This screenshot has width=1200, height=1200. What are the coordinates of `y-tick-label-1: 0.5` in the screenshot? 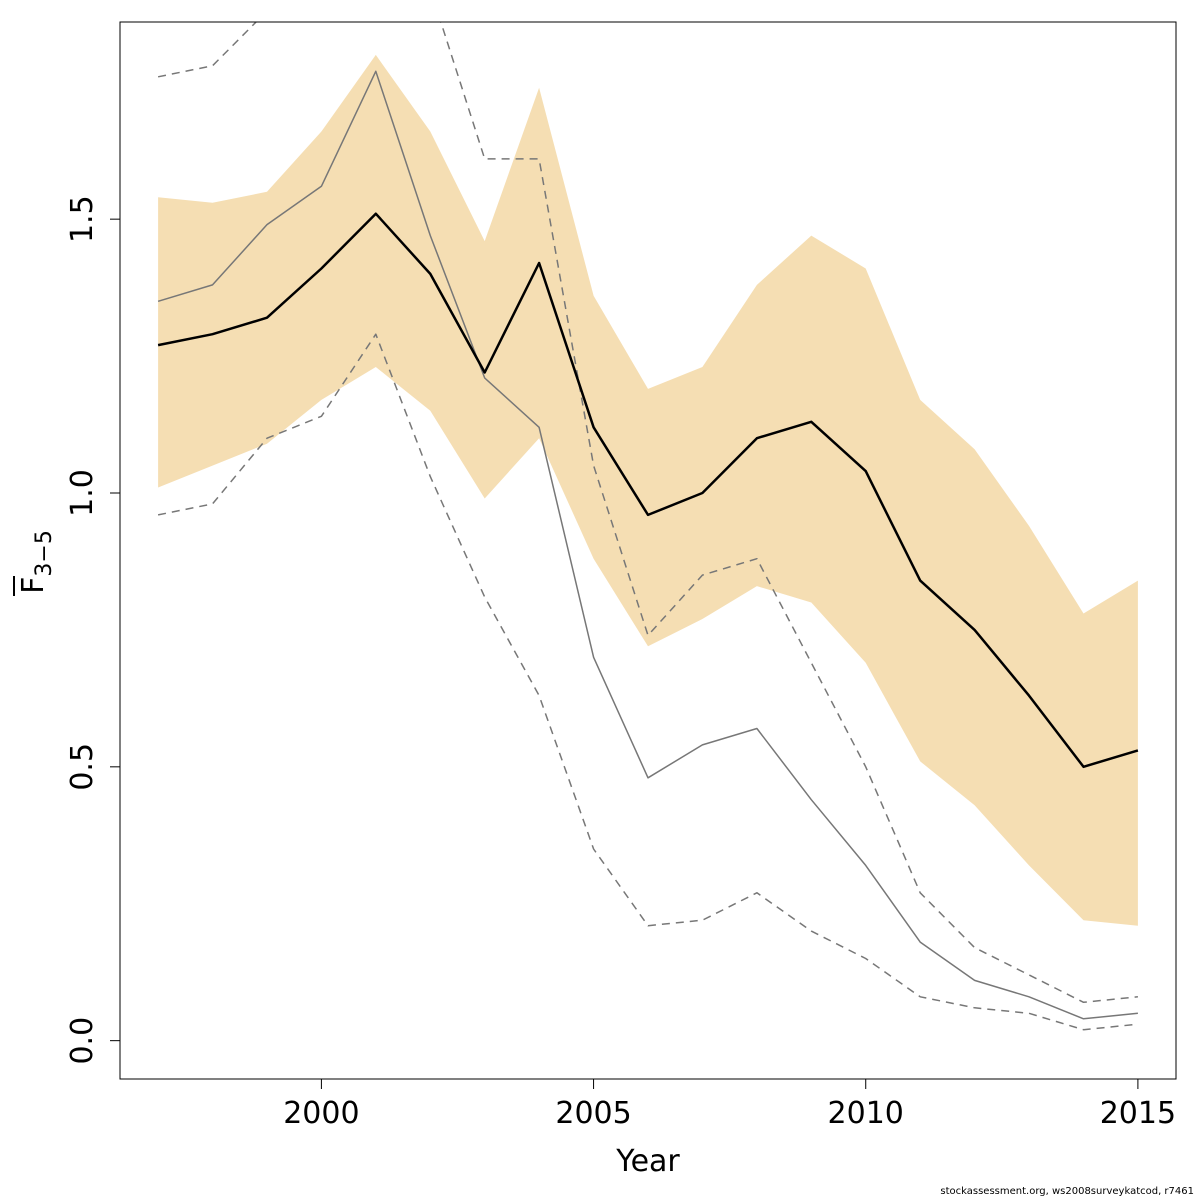 It's located at (82, 767).